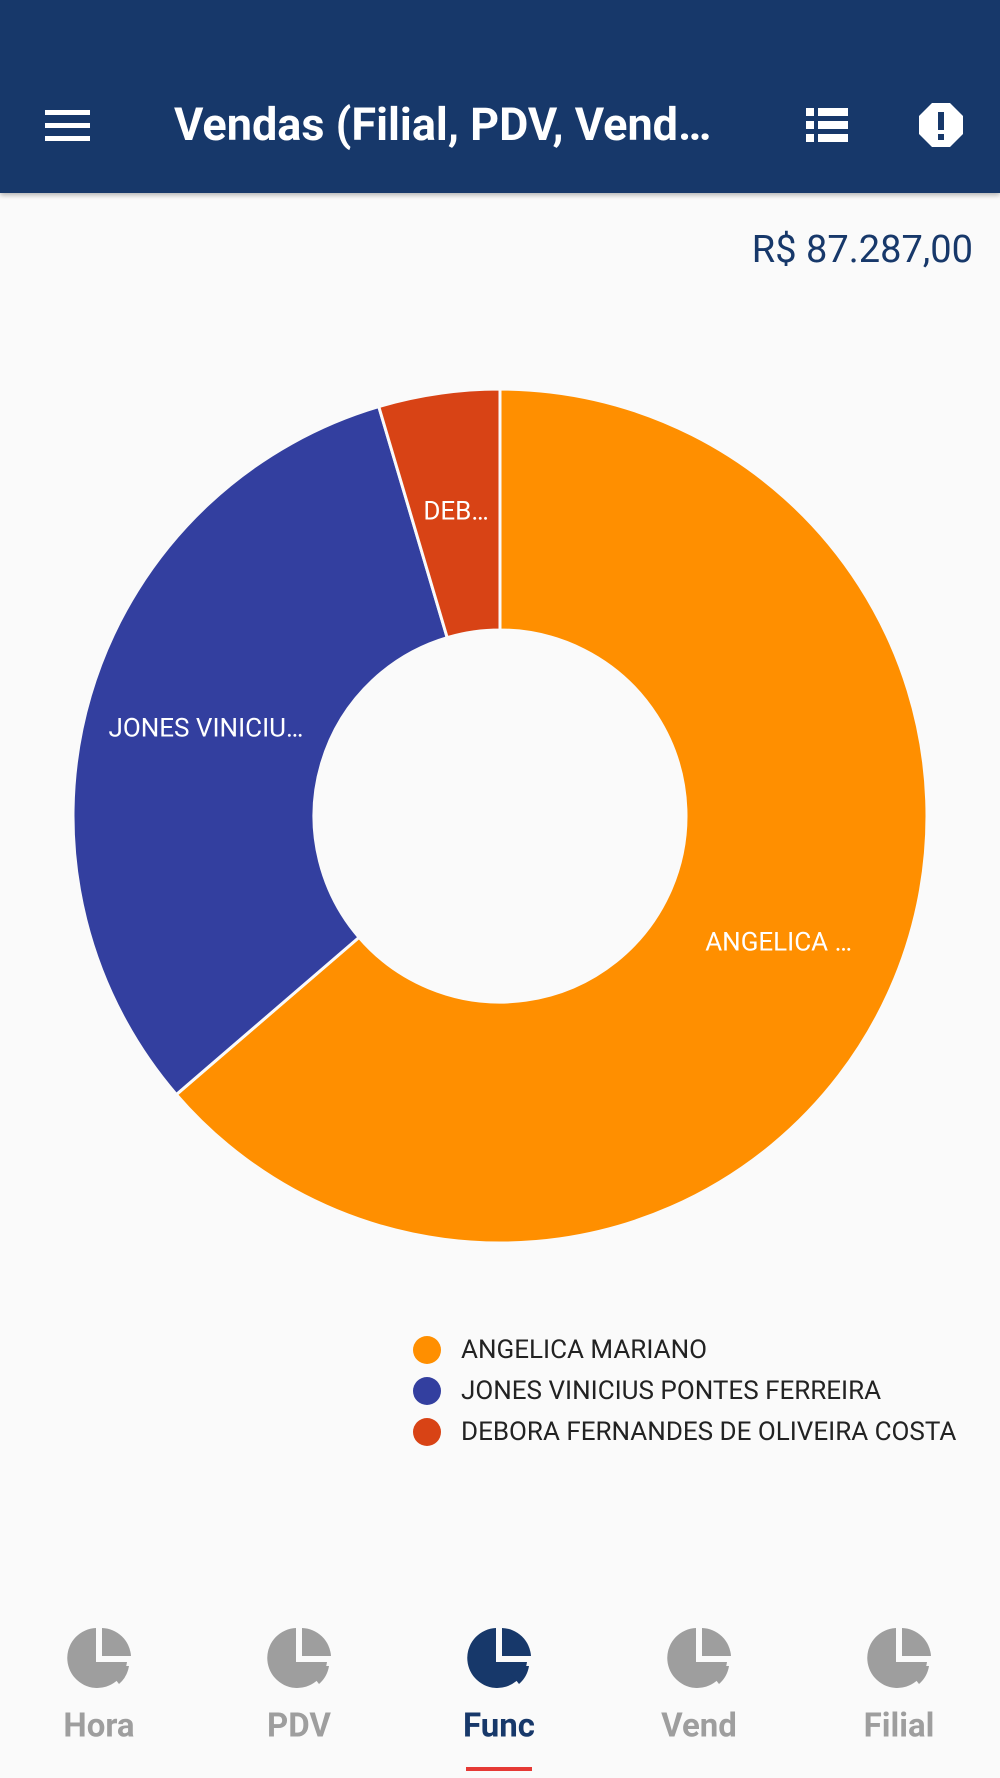  Describe the element at coordinates (499, 1726) in the screenshot. I see `nav-label: Func` at that location.